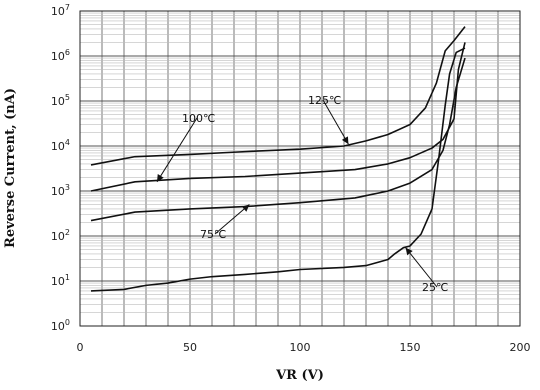  I want to click on y-tick-label: 10³, so click(60, 190).